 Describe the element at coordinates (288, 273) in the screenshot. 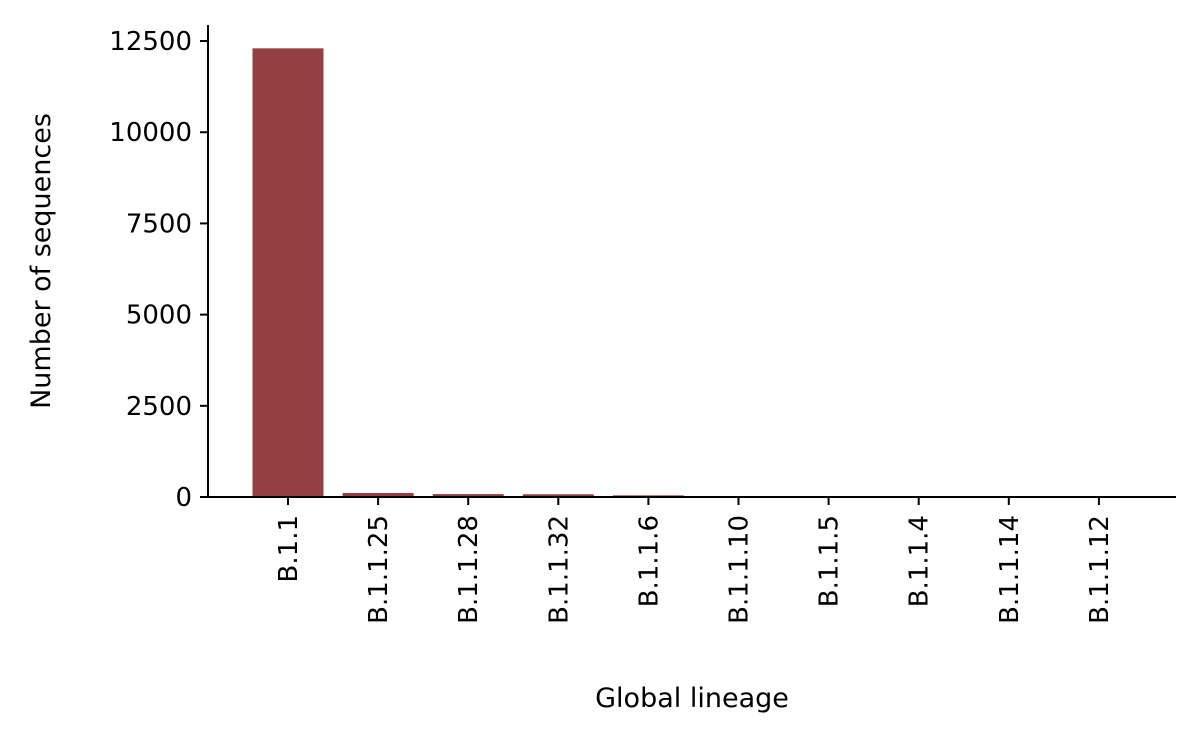

I see `bar-B.1.1` at that location.